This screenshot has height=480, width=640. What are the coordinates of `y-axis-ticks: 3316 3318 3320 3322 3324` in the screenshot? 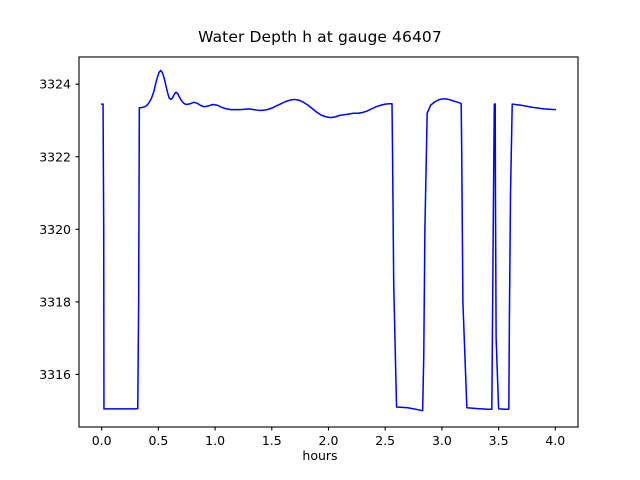 It's located at (59, 229).